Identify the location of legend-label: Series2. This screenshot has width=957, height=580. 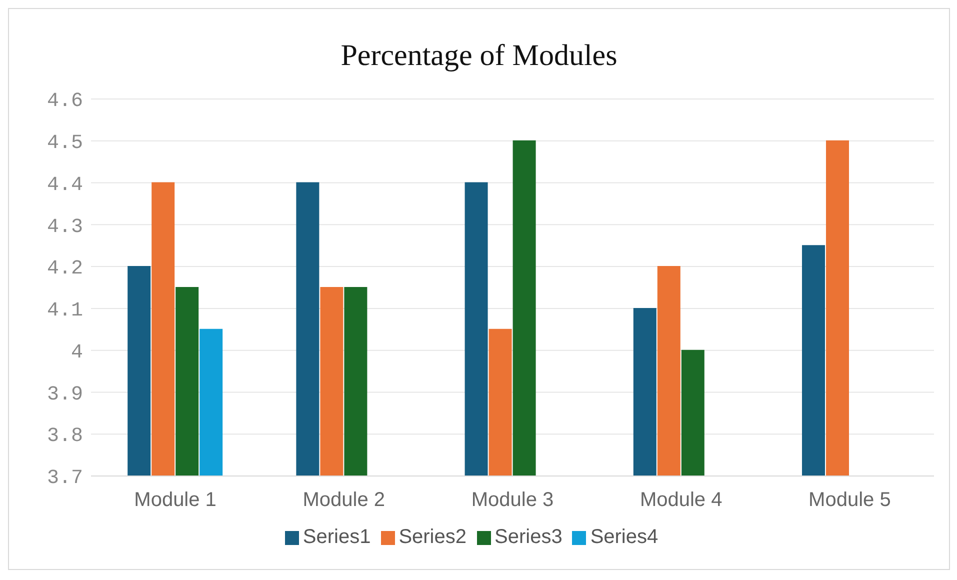
(432, 537).